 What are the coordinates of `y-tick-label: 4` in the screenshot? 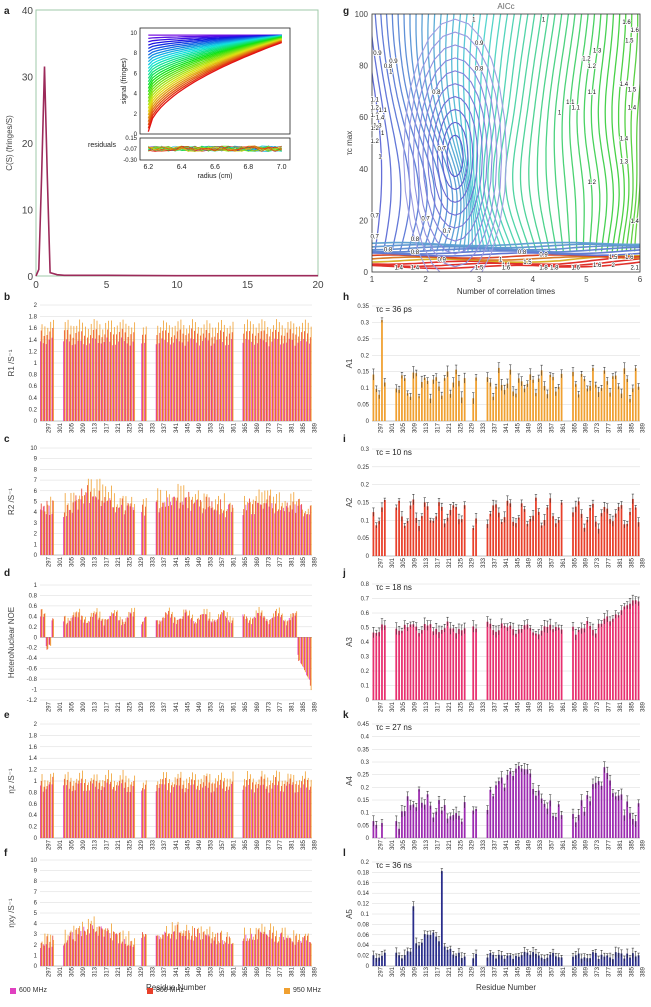 It's located at (36, 925).